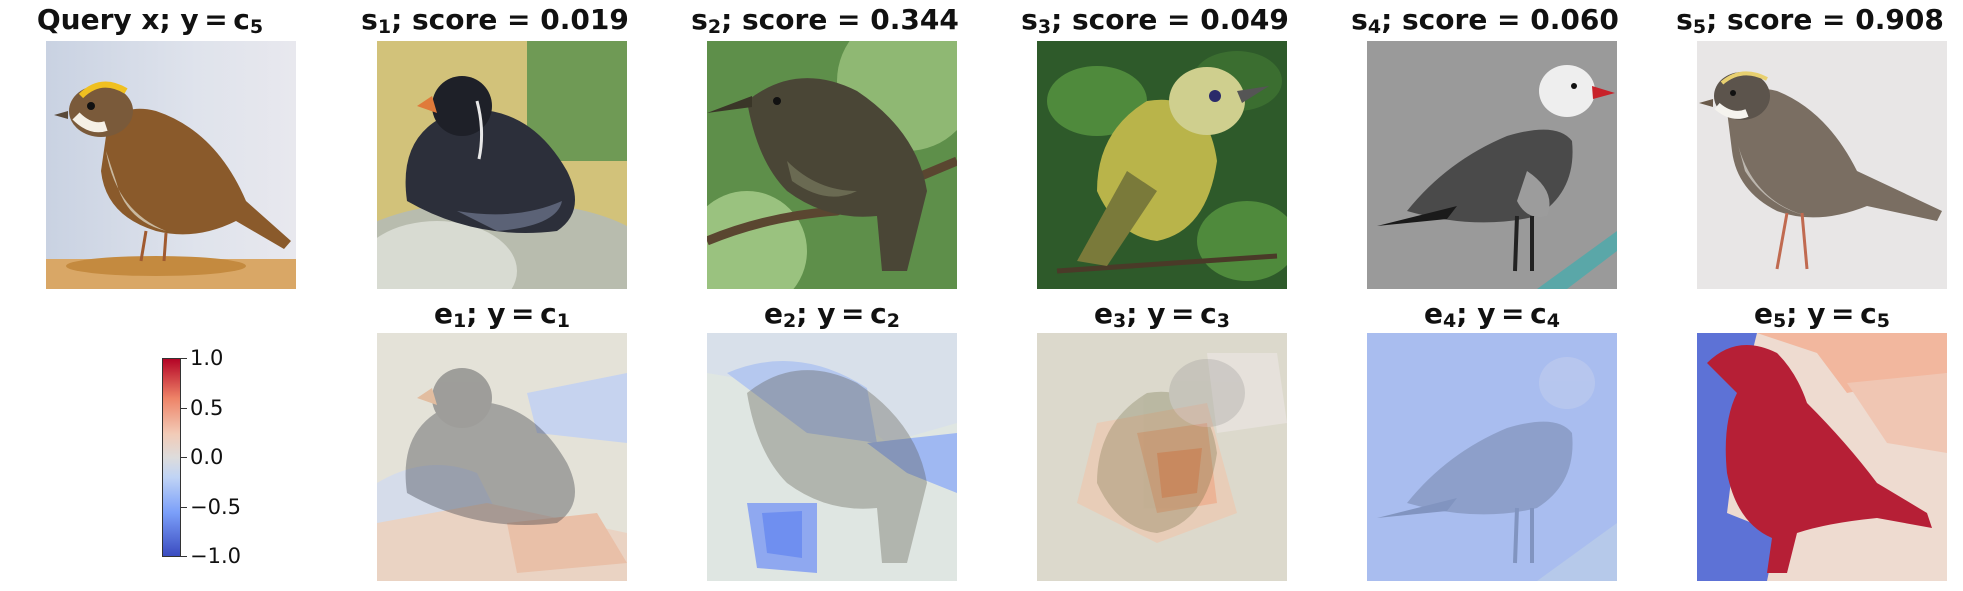 The height and width of the screenshot is (591, 1963). Describe the element at coordinates (171, 457) in the screenshot. I see `colorbar` at that location.